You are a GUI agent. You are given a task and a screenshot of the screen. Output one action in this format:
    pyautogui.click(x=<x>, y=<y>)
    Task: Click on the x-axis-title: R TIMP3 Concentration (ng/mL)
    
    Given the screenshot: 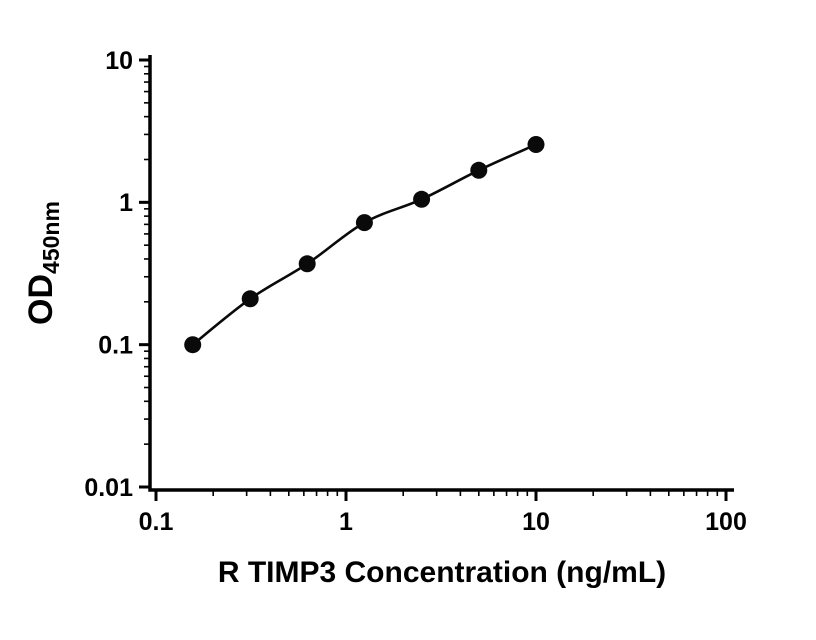 What is the action you would take?
    pyautogui.click(x=442, y=572)
    